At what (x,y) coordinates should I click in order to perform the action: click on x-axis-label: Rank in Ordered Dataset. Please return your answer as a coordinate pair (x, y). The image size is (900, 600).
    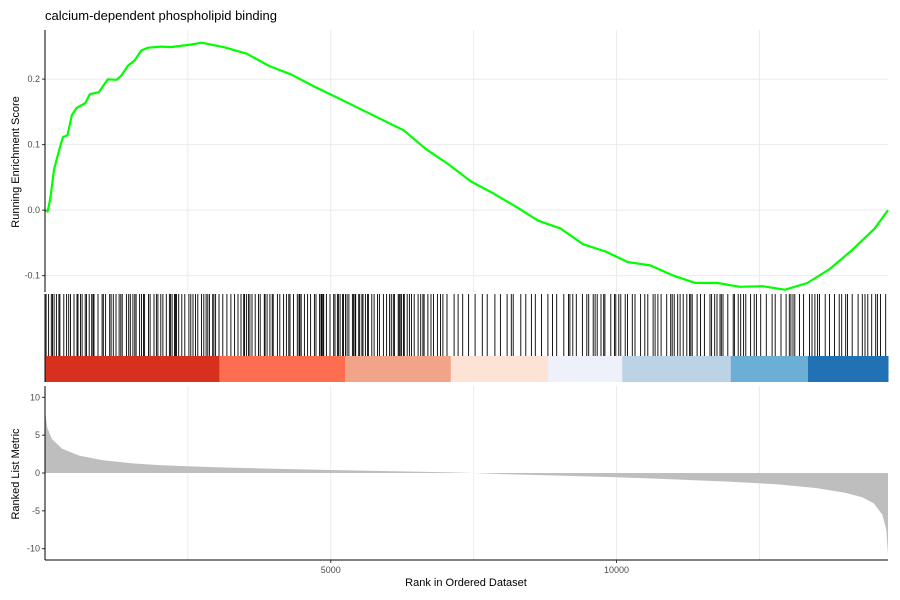
    Looking at the image, I should click on (466, 583).